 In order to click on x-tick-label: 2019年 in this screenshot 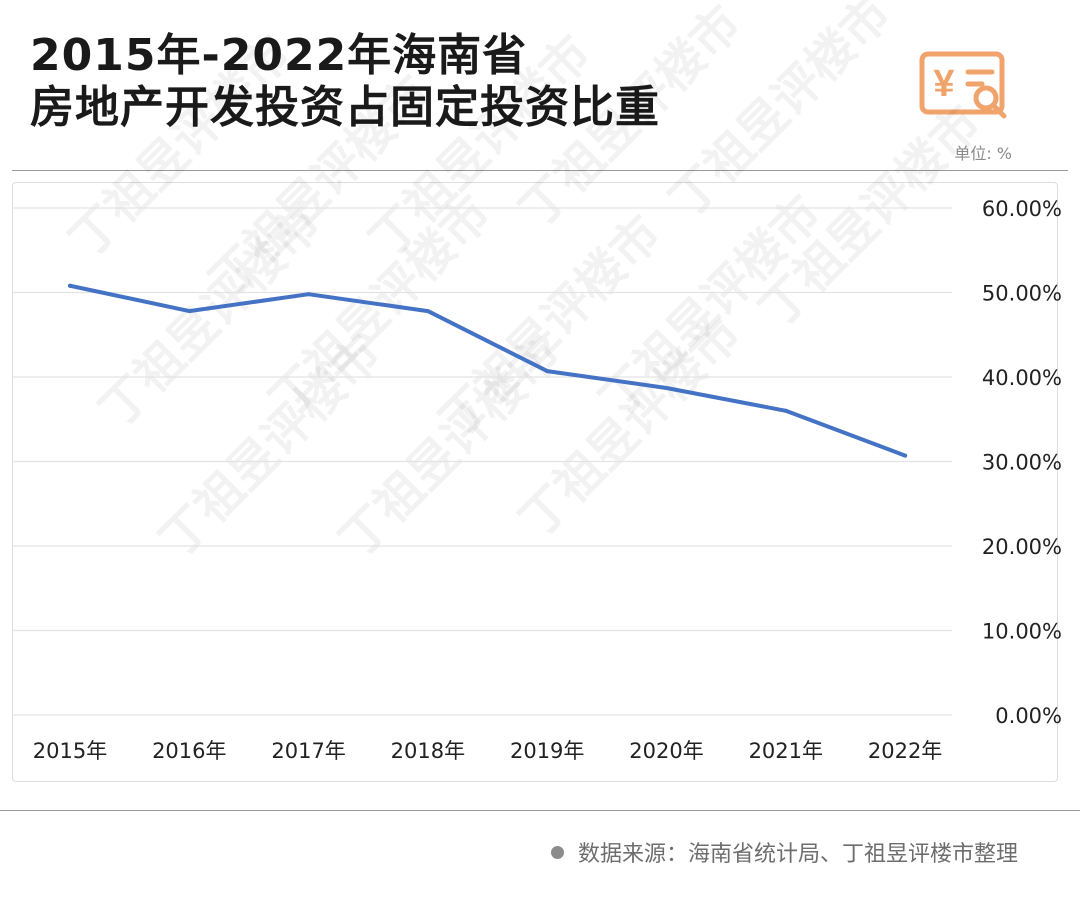, I will do `click(547, 751)`.